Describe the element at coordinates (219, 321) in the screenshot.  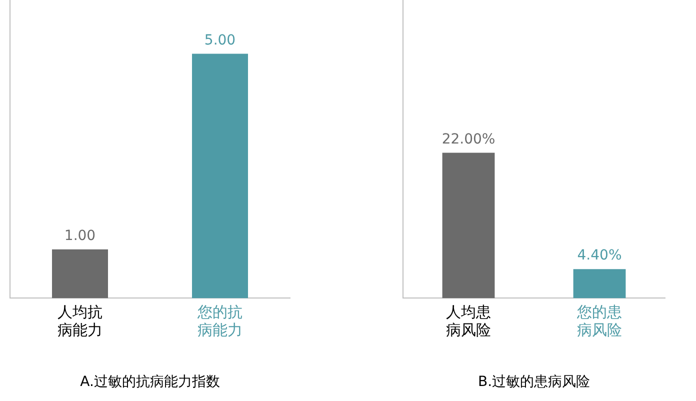
I see `x-tick-label: 您的抗病能力` at that location.